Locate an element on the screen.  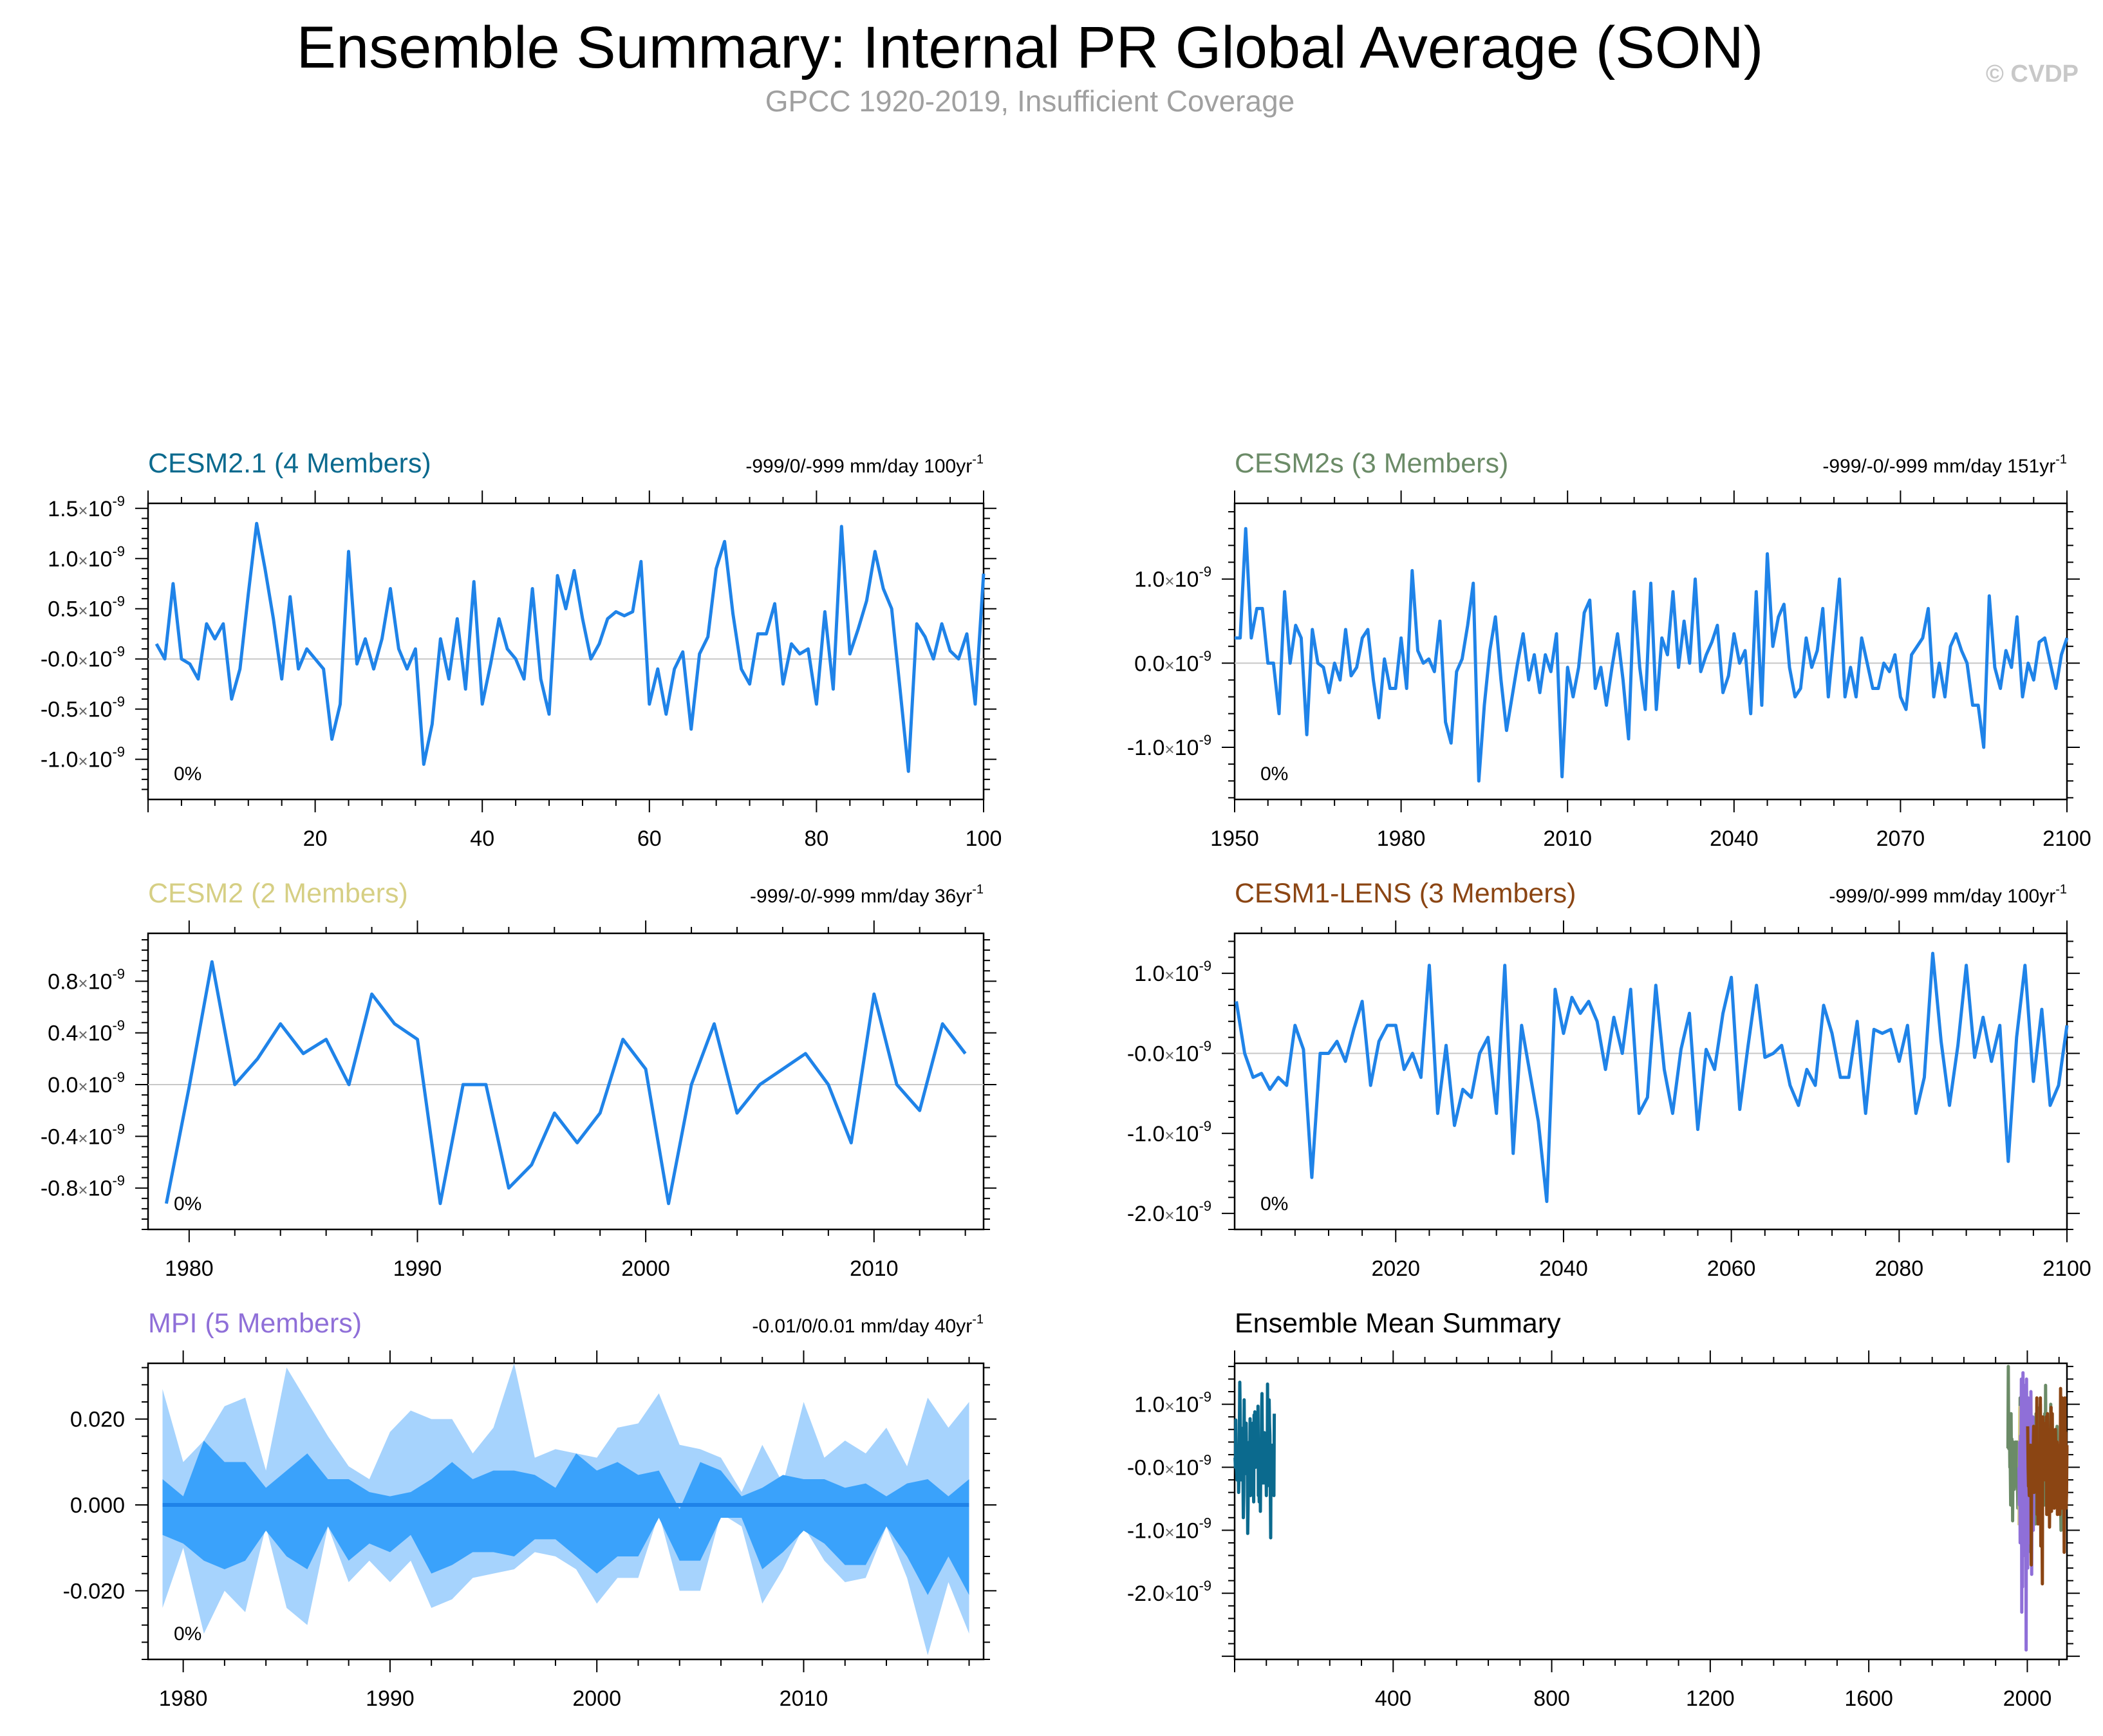
x-tick-label: 1950 is located at coordinates (1234, 838).